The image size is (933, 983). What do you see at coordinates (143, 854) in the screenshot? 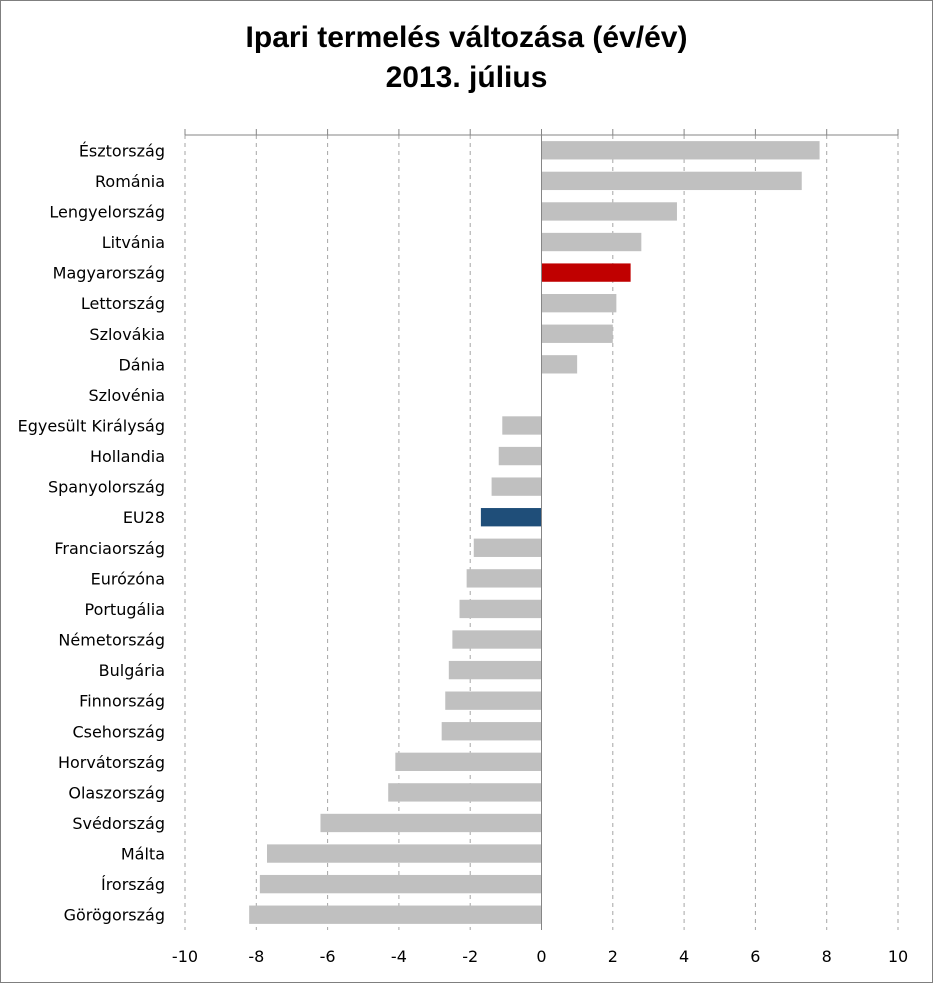
I see `category-label: Málta` at bounding box center [143, 854].